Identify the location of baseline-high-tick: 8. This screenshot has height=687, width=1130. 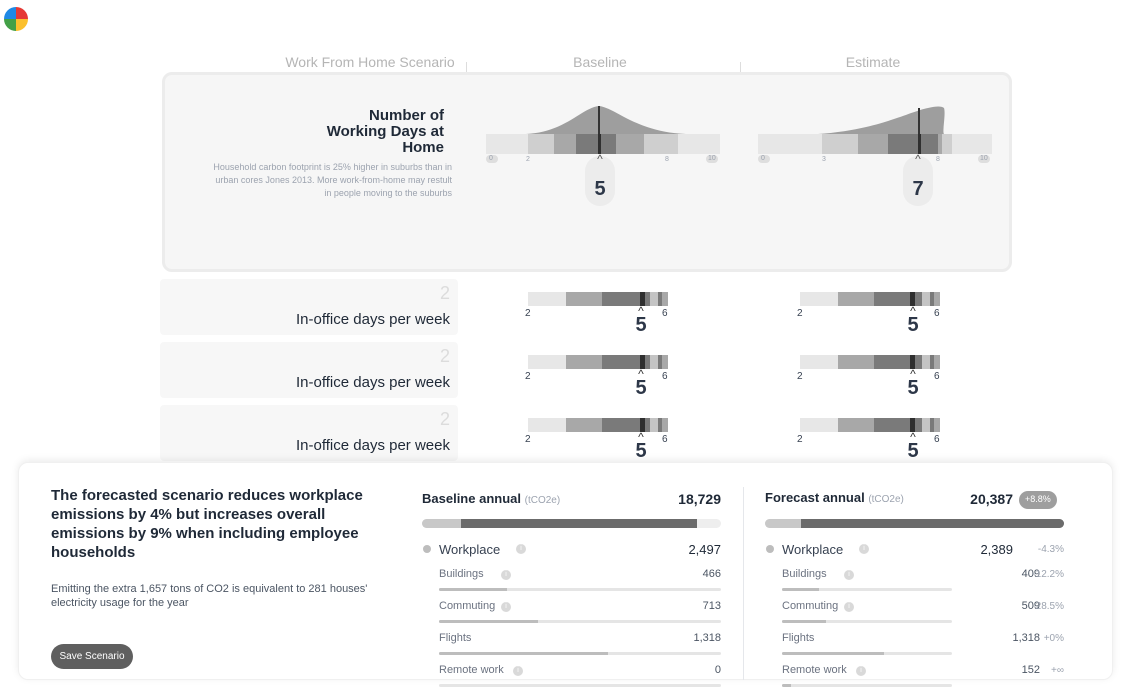
(667, 159).